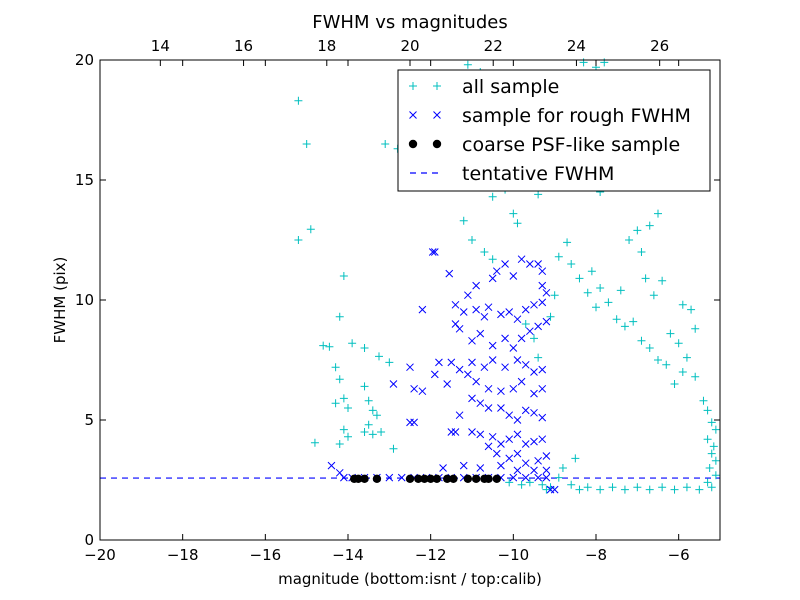 The width and height of the screenshot is (800, 600). I want to click on x-tick-label: −10, so click(514, 555).